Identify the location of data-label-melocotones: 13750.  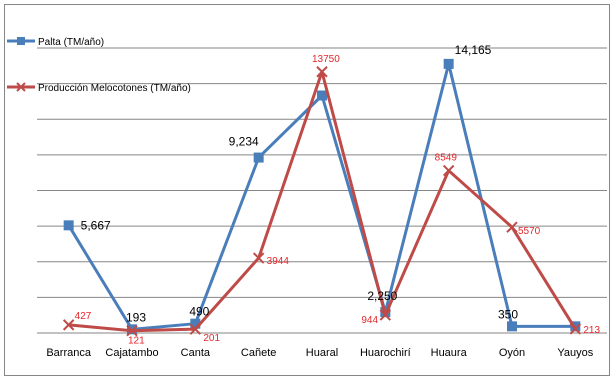
(326, 59).